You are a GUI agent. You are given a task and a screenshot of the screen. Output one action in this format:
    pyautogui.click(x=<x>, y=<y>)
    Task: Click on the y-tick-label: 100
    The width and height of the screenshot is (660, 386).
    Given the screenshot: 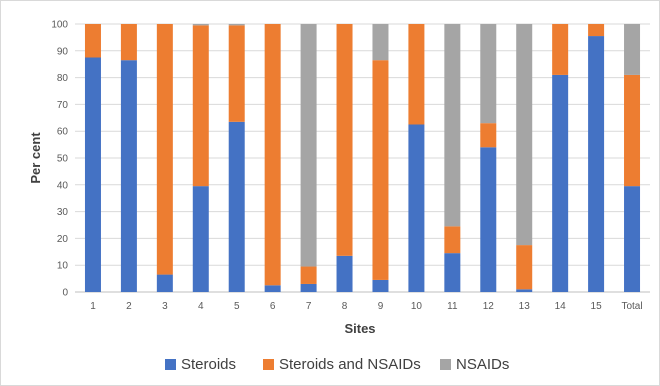 What is the action you would take?
    pyautogui.click(x=59, y=25)
    